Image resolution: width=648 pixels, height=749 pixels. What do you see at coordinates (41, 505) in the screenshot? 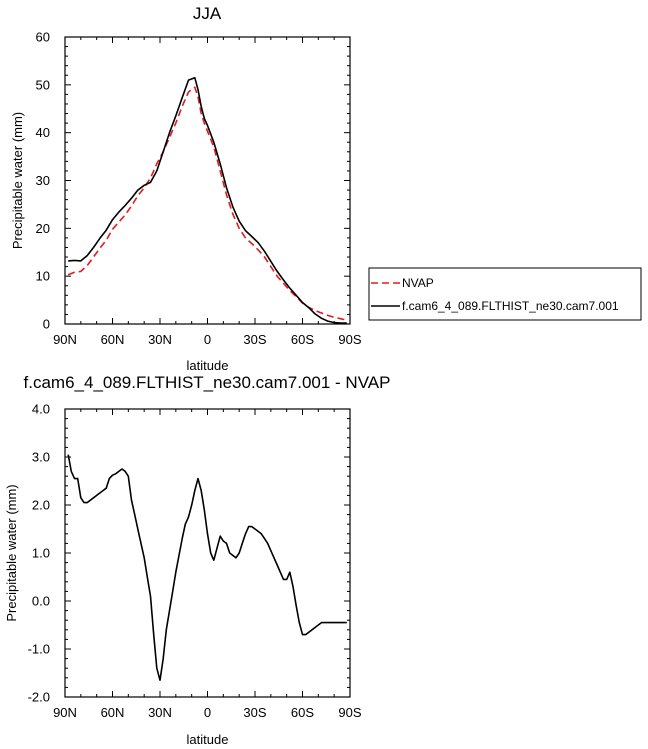
I see `y-tick-label: 2.0` at bounding box center [41, 505].